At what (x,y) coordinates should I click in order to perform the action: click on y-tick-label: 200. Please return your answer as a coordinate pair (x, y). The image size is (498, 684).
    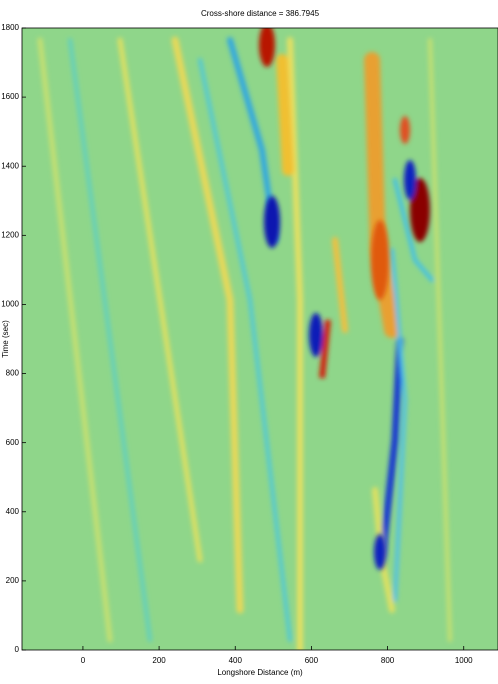
    Looking at the image, I should click on (13, 580).